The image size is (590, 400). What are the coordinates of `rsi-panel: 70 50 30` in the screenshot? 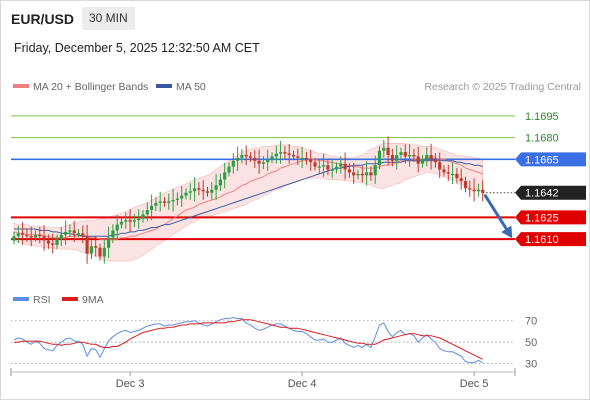 It's located at (274, 343).